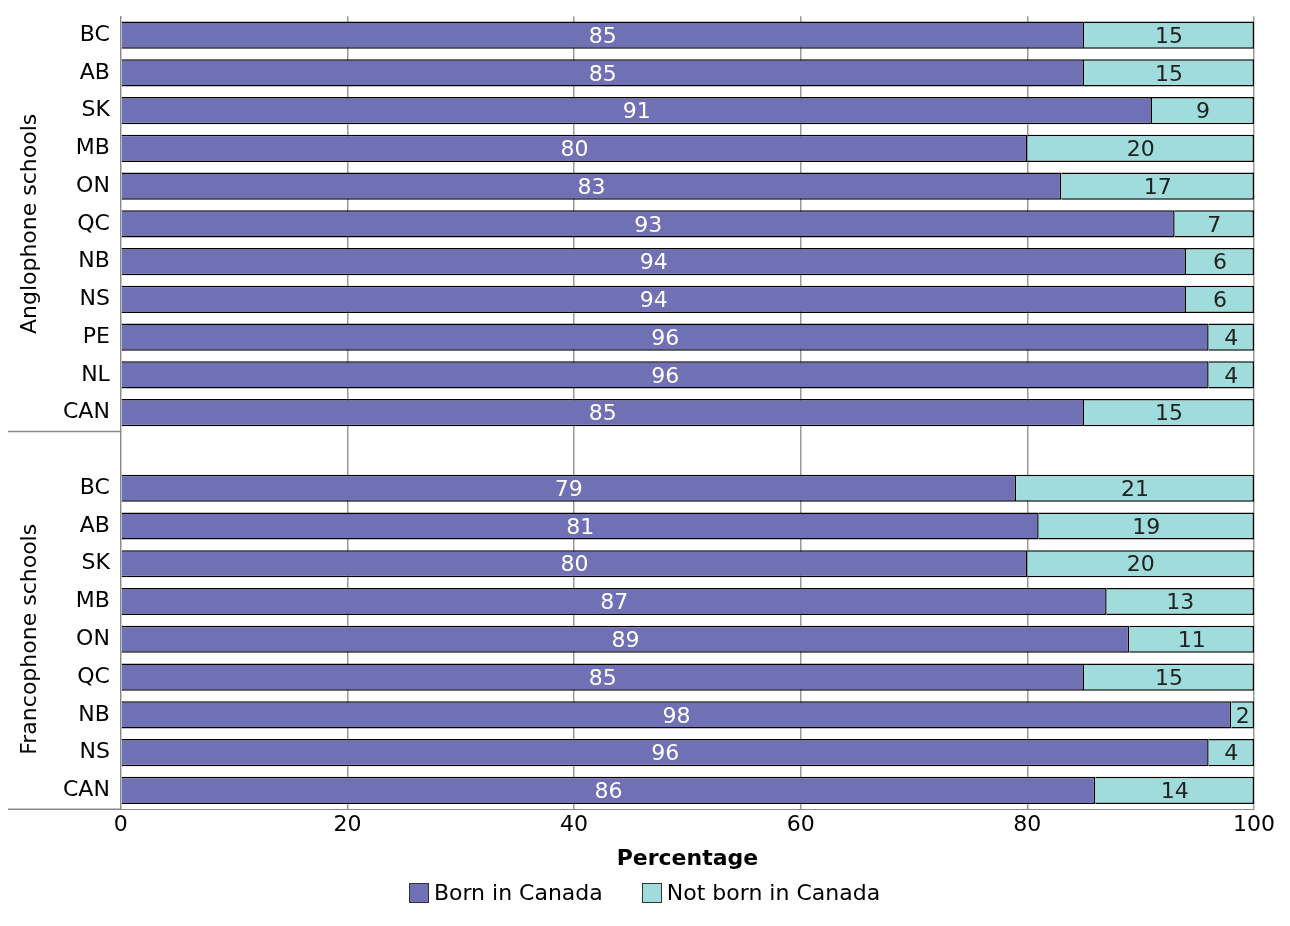 Image resolution: width=1290 pixels, height=926 pixels. I want to click on data-label: 17, so click(1157, 186).